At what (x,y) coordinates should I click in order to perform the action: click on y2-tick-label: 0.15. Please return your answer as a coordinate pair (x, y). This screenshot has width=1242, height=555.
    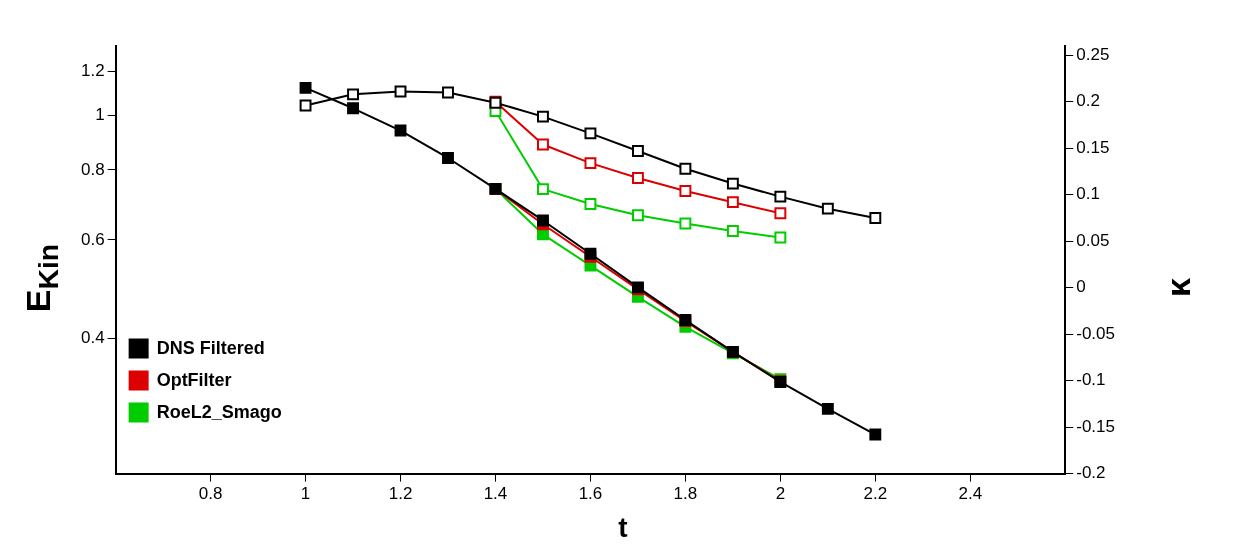
    Looking at the image, I should click on (1093, 147).